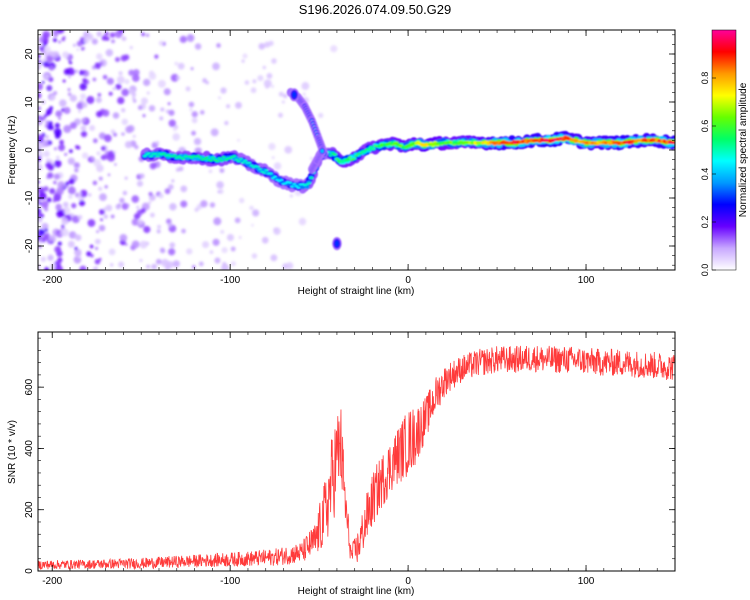  I want to click on y-tick-label: 0, so click(29, 571).